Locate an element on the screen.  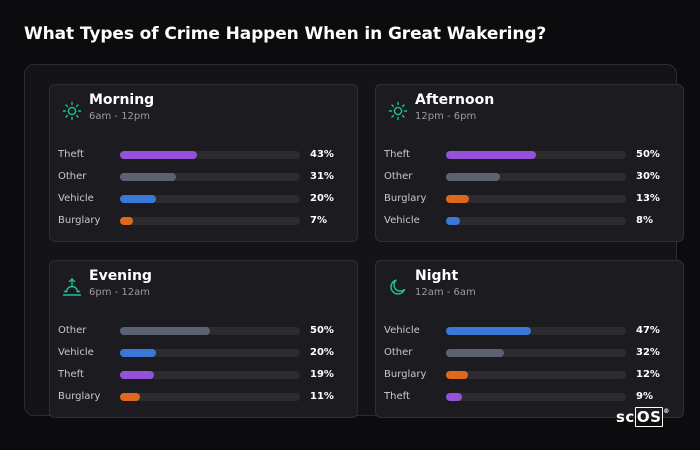
bar-row: Other 50% is located at coordinates (203, 331).